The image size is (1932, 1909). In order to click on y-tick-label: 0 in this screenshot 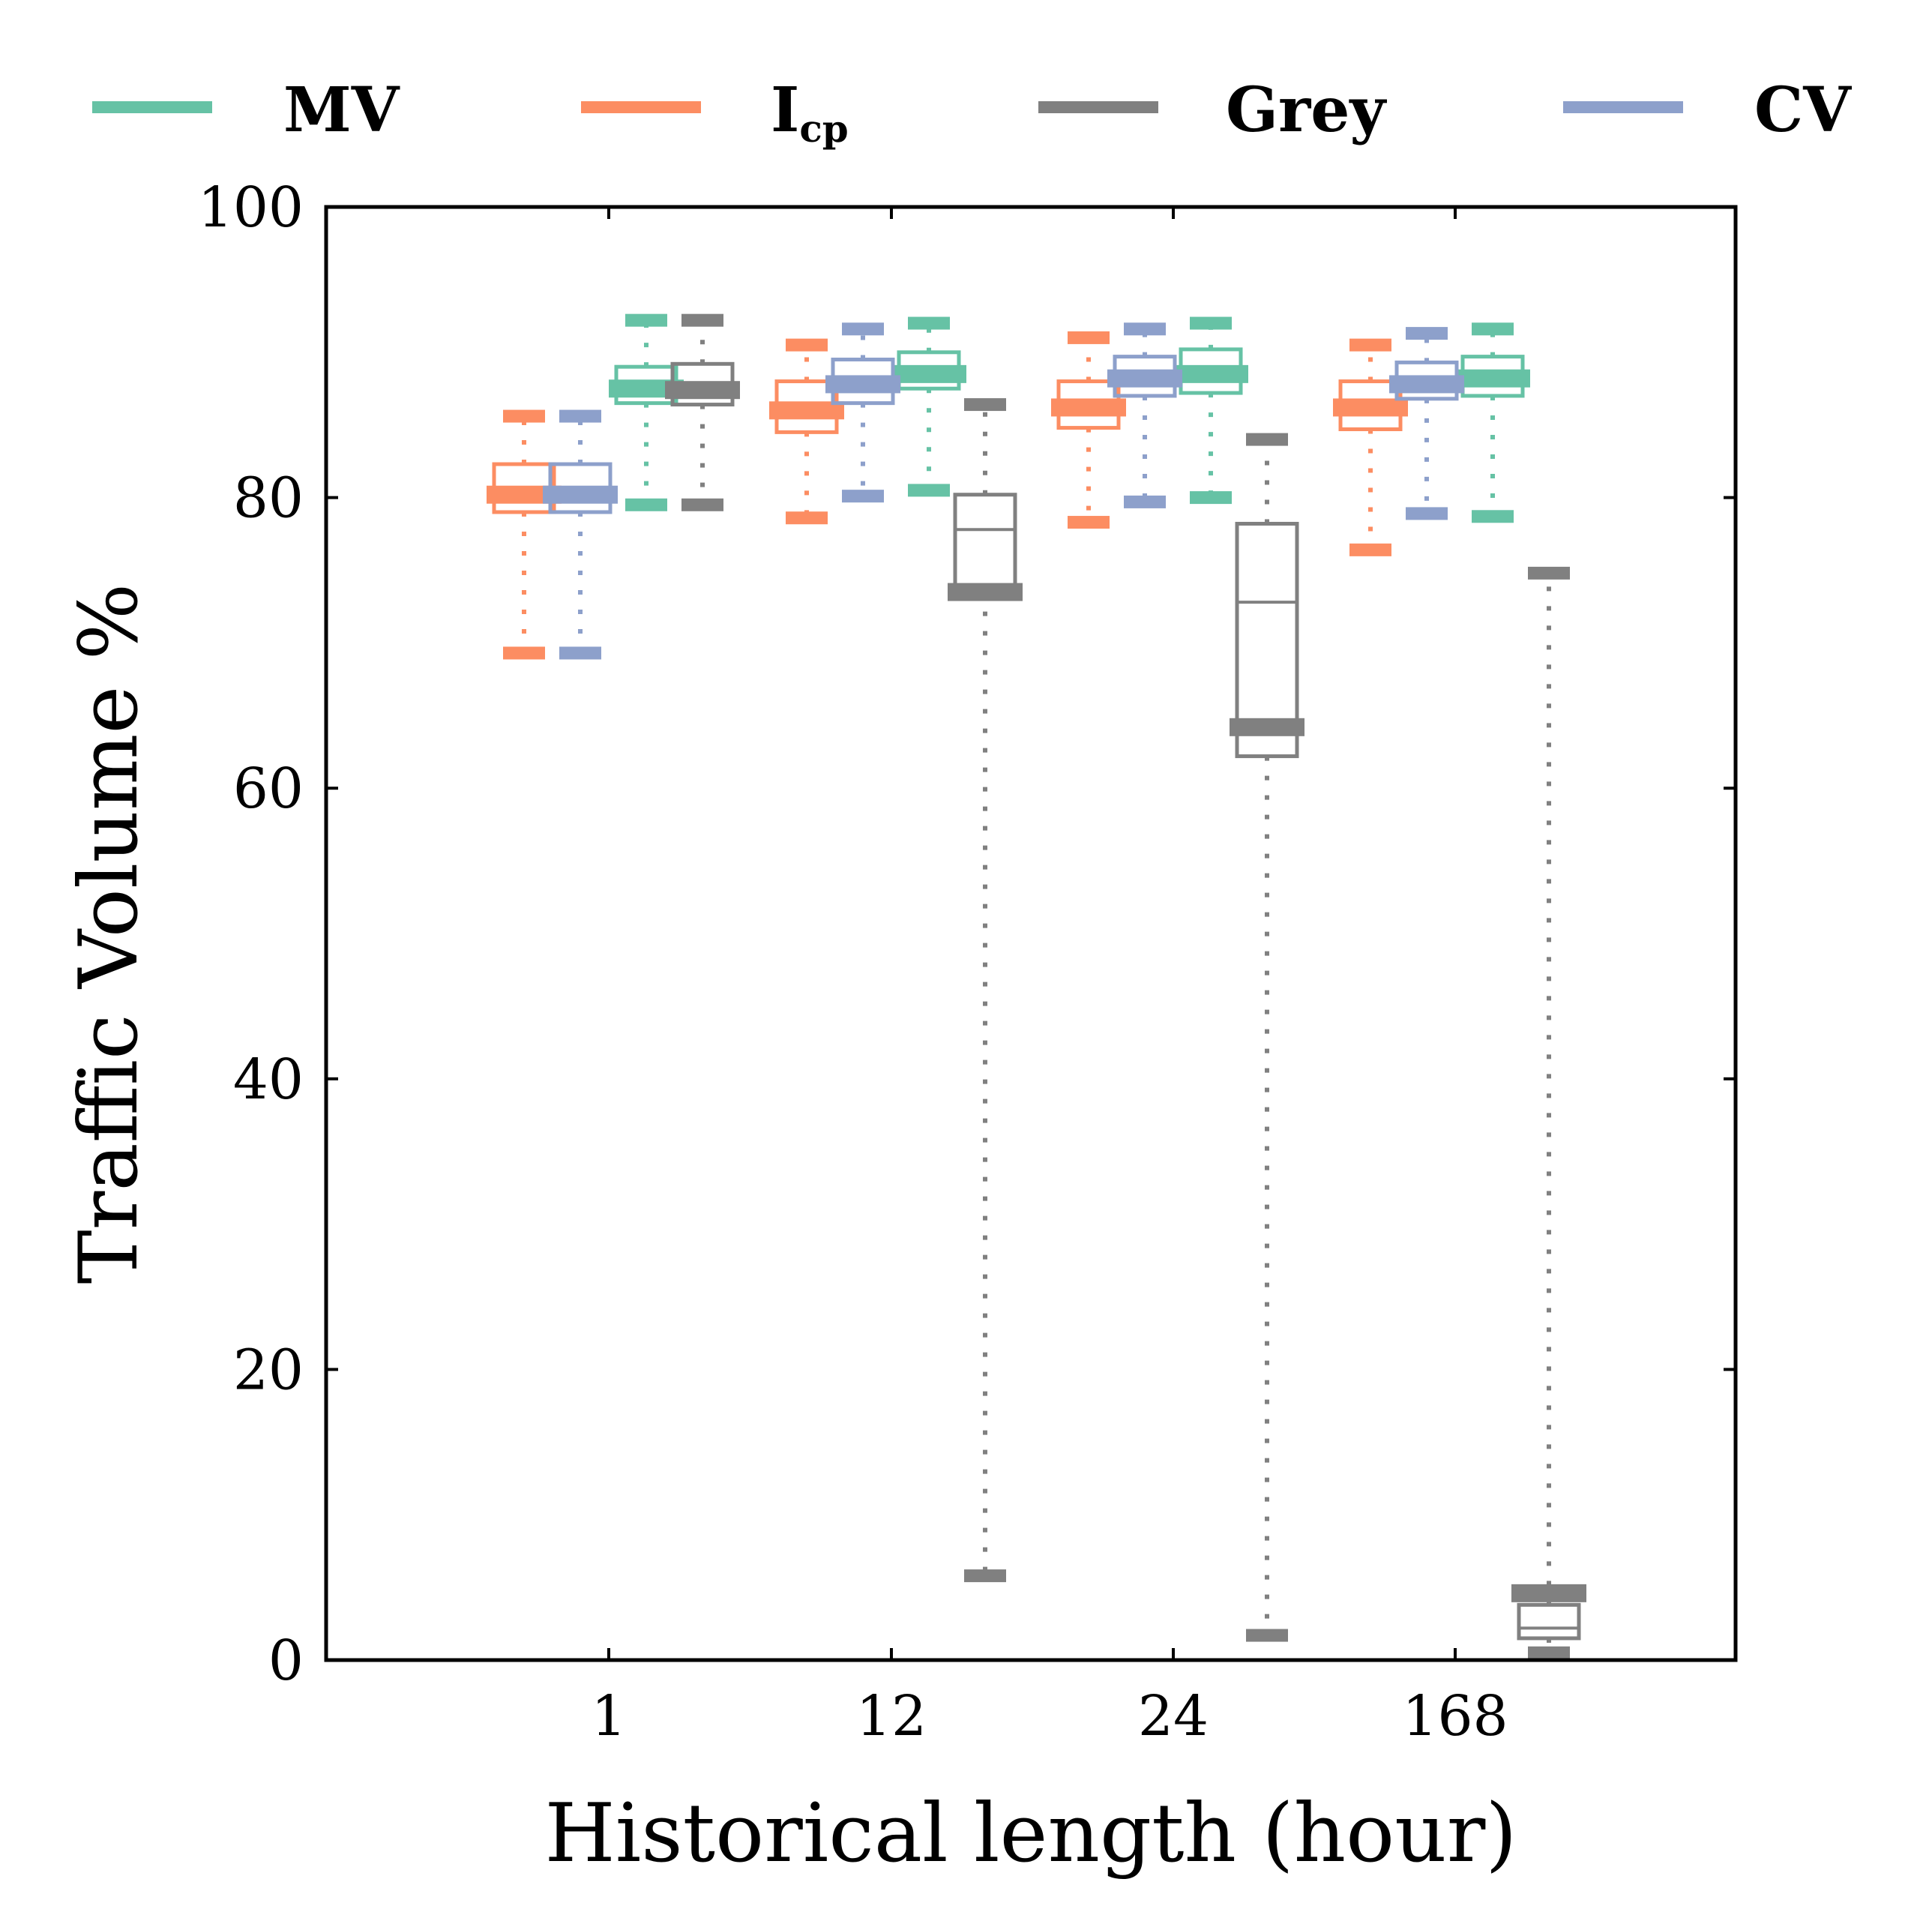, I will do `click(286, 1661)`.